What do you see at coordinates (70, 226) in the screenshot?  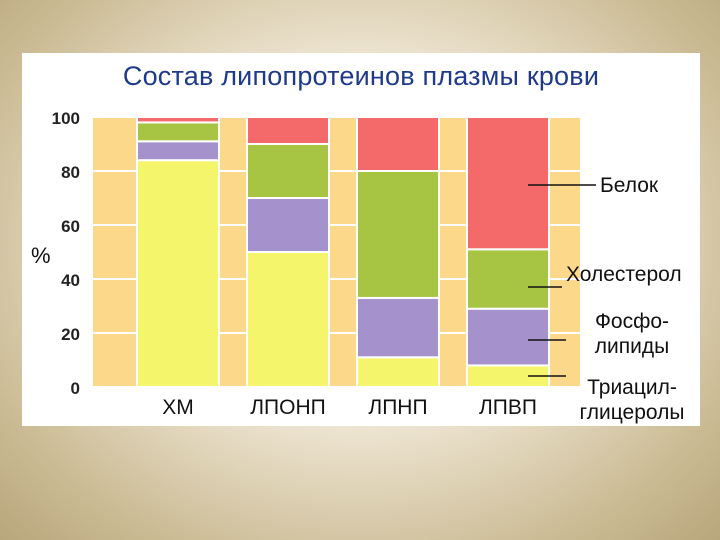 I see `y-tick-label: 60` at bounding box center [70, 226].